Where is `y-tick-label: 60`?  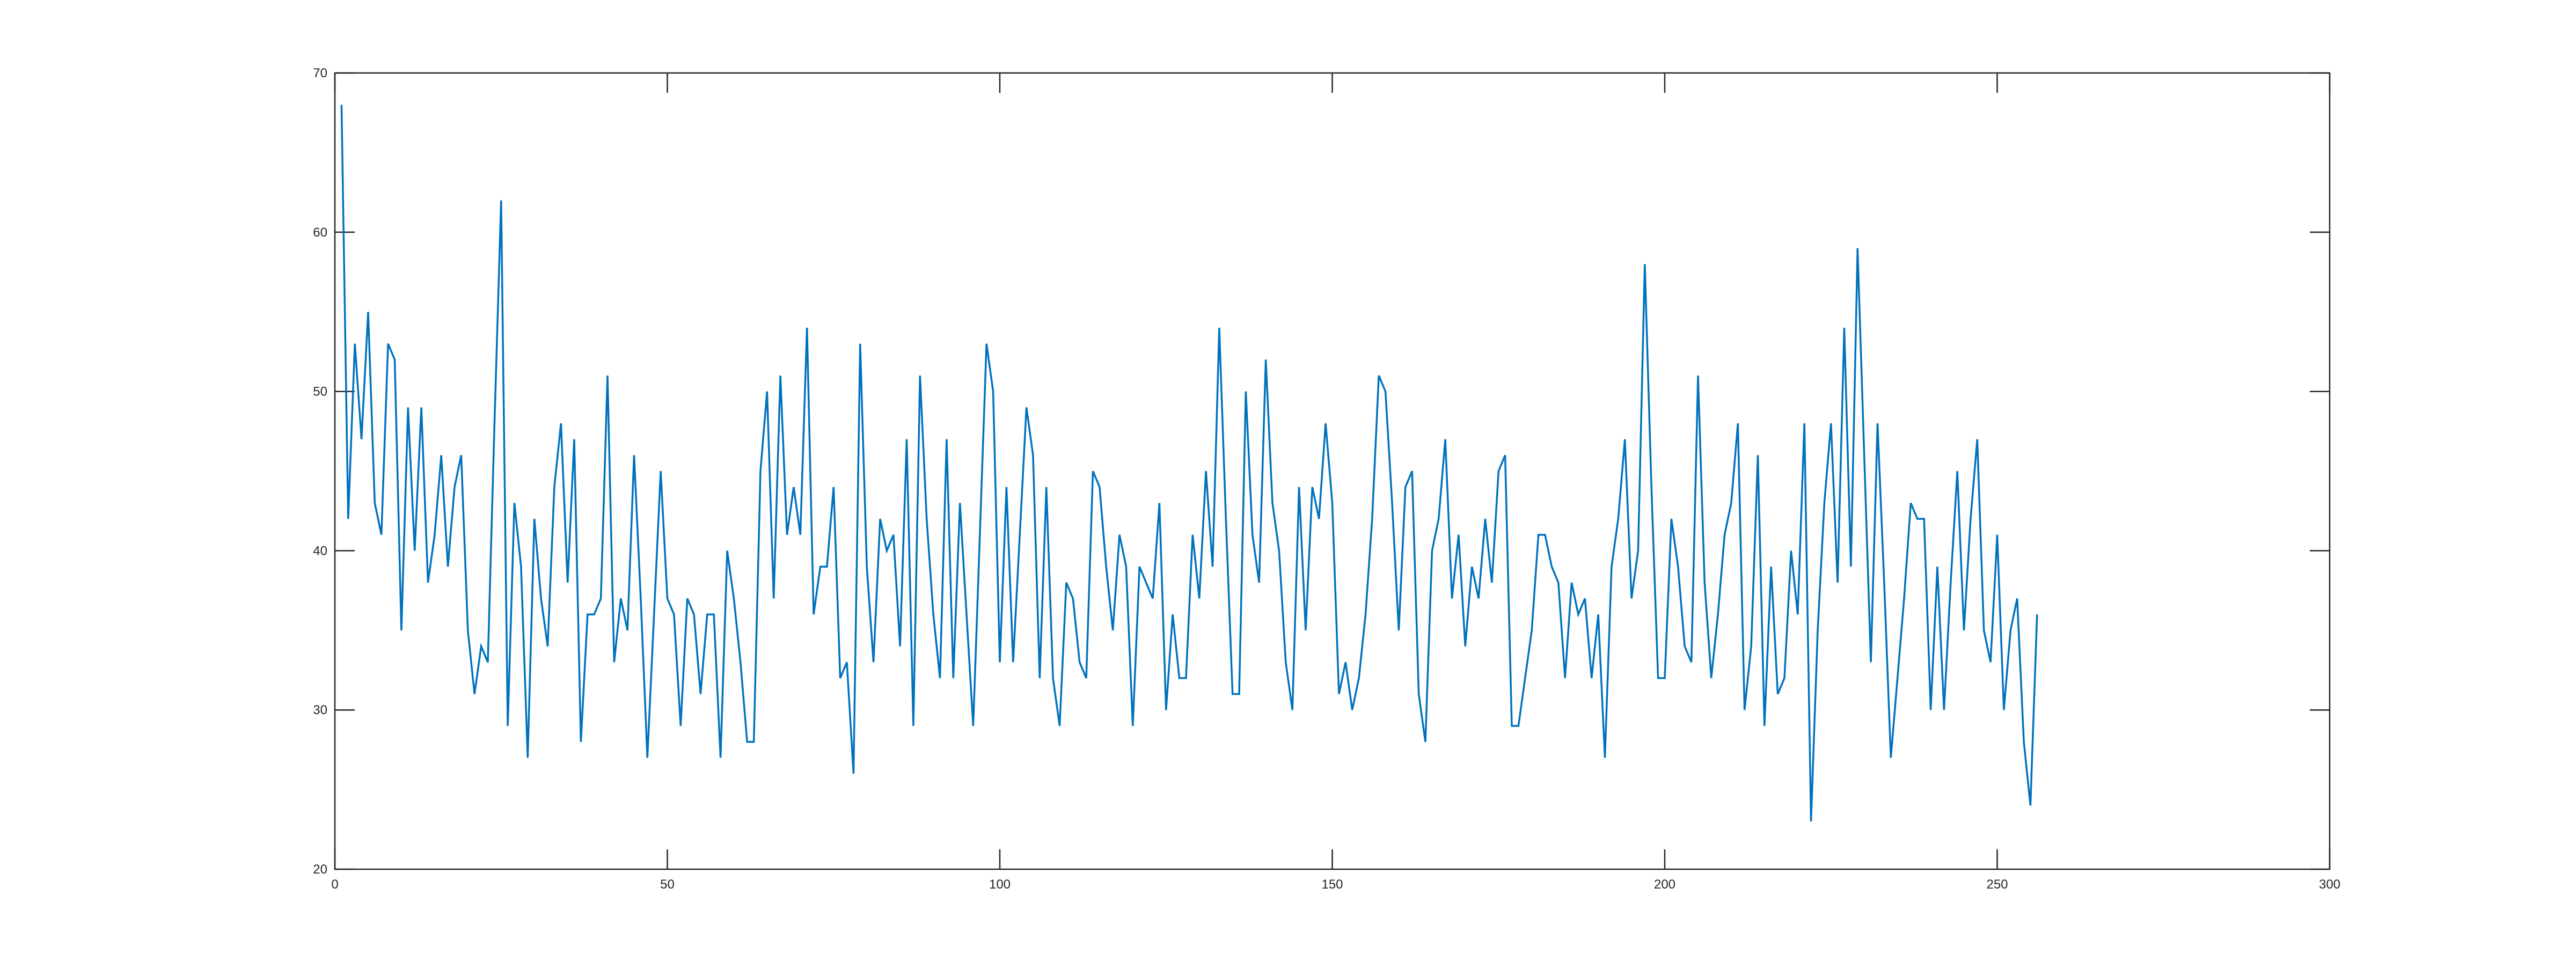
y-tick-label: 60 is located at coordinates (320, 233).